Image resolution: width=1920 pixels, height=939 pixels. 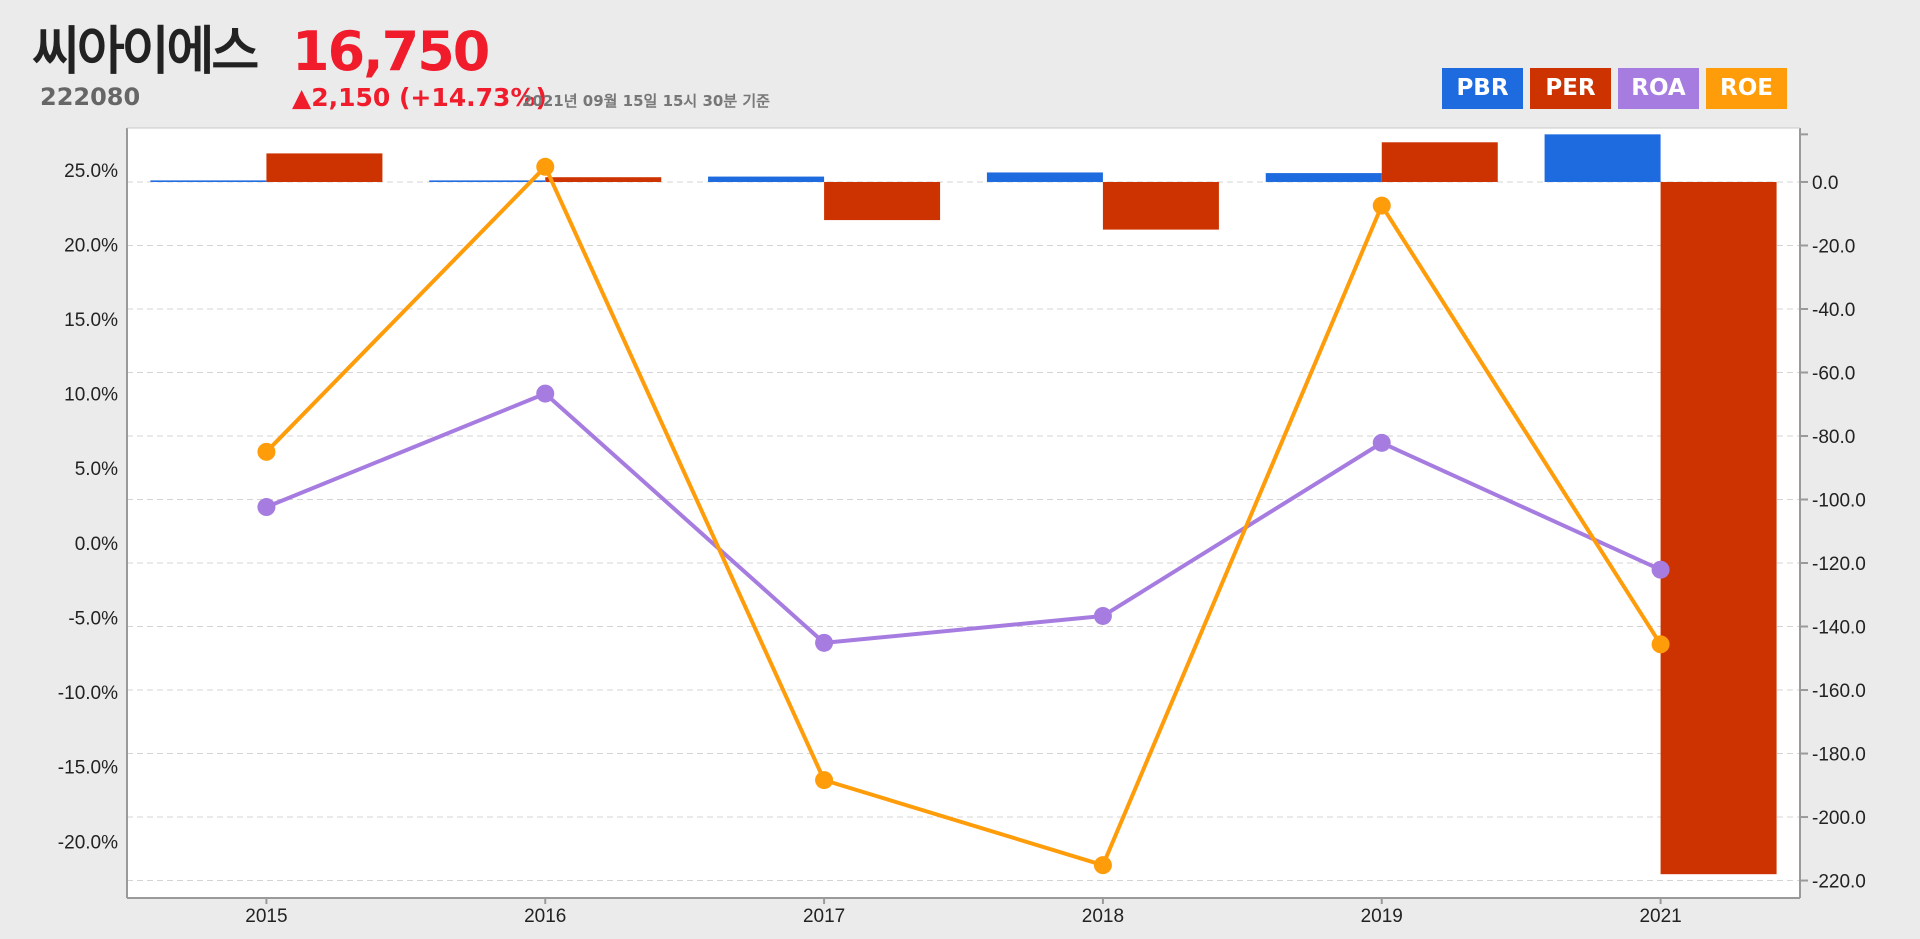 What do you see at coordinates (96, 469) in the screenshot?
I see `left-axis-tick-label: 5.0%` at bounding box center [96, 469].